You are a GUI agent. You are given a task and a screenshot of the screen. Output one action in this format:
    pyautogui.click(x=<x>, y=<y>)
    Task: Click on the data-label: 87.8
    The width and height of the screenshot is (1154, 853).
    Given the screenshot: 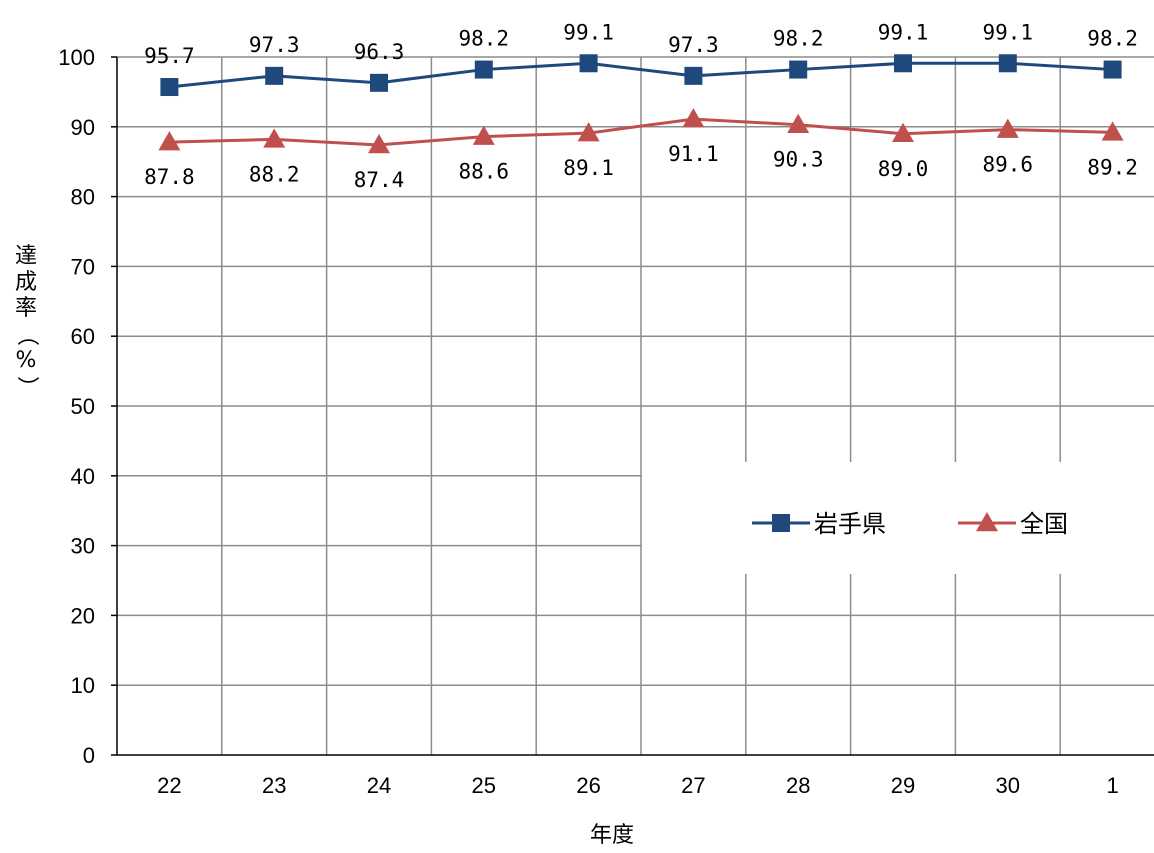 What is the action you would take?
    pyautogui.click(x=169, y=177)
    